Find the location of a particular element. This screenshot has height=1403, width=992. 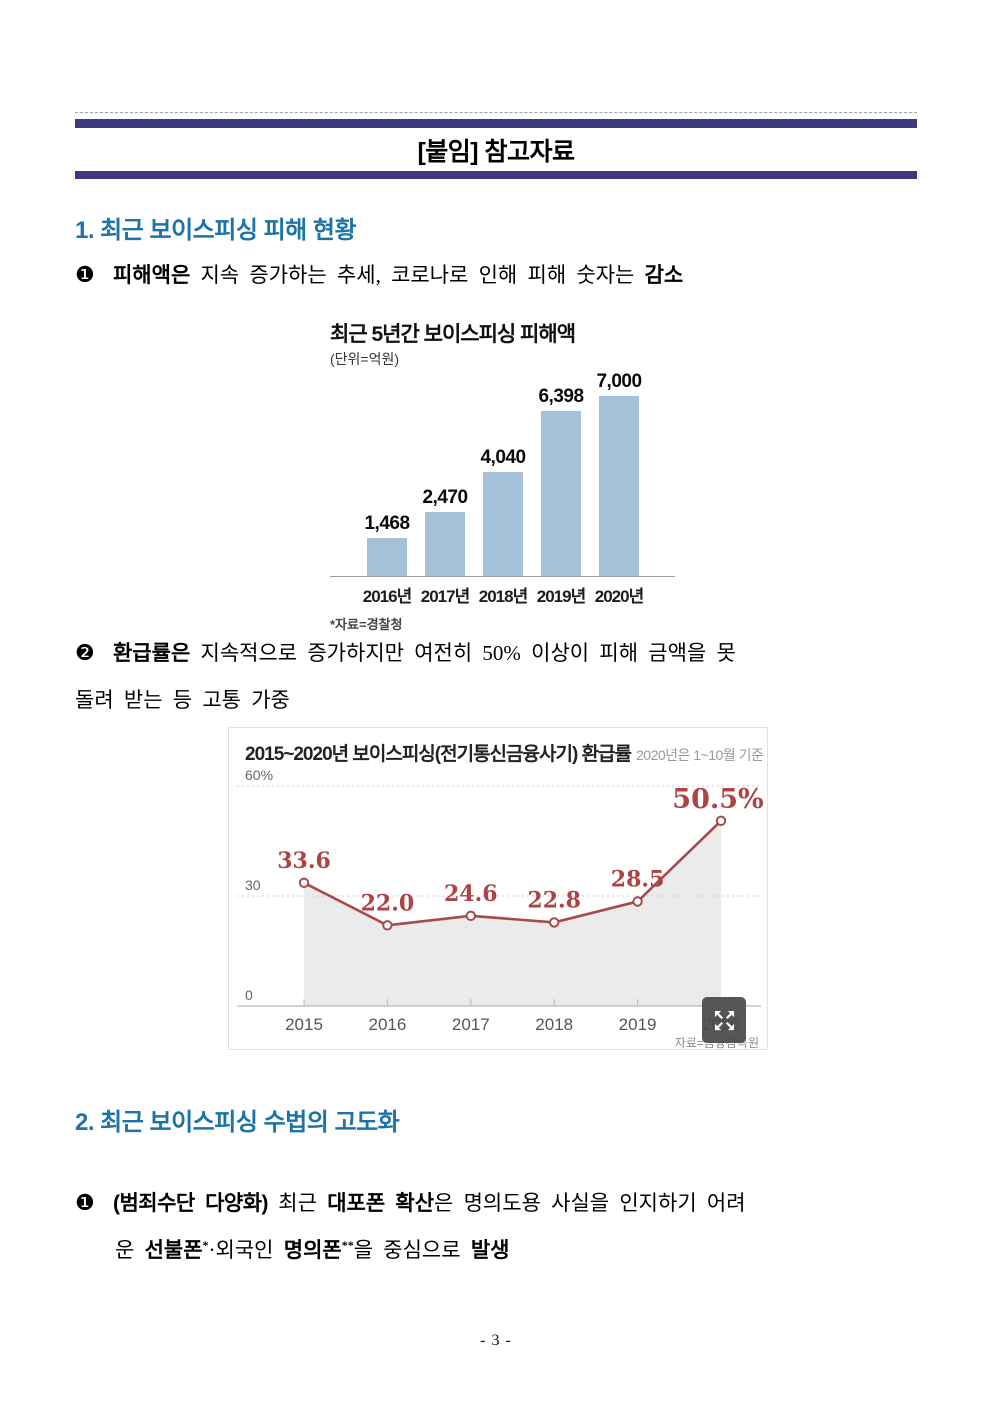

y-tick-label: 60% is located at coordinates (259, 775).